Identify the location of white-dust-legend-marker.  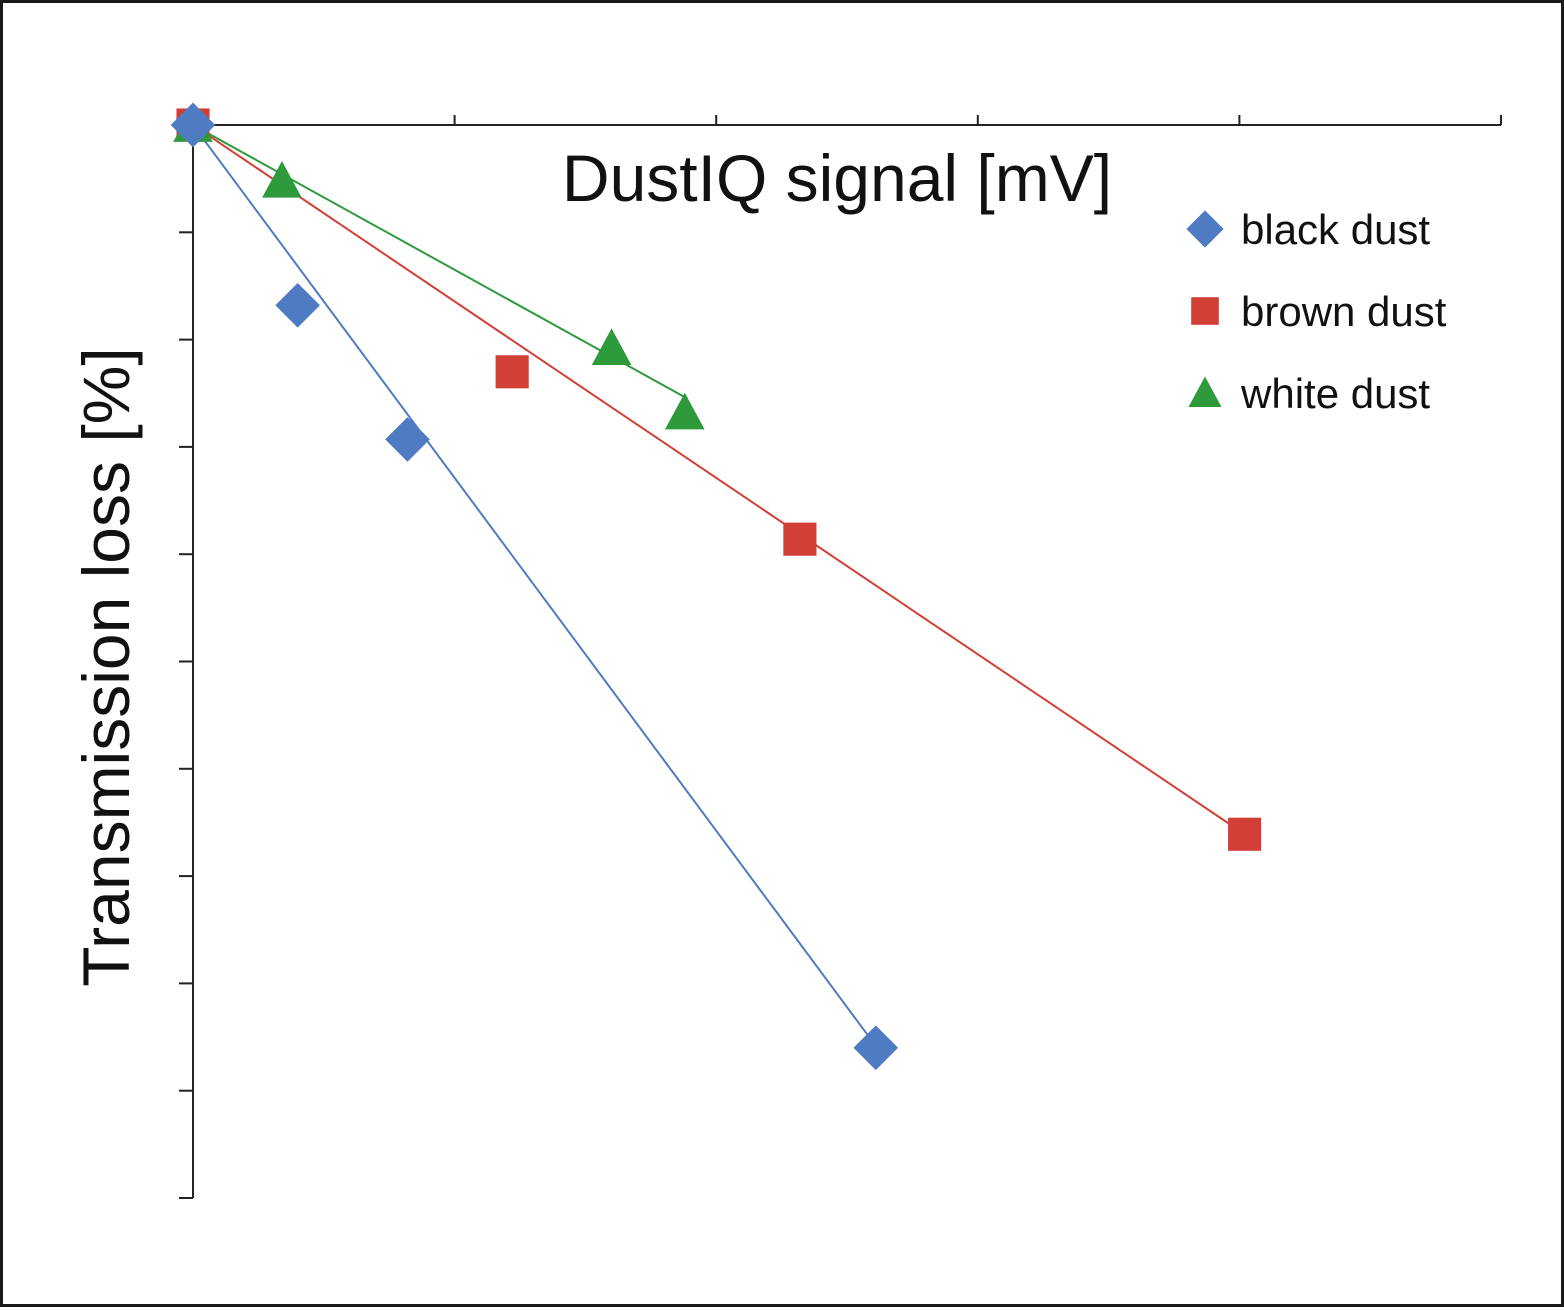
(1205, 392).